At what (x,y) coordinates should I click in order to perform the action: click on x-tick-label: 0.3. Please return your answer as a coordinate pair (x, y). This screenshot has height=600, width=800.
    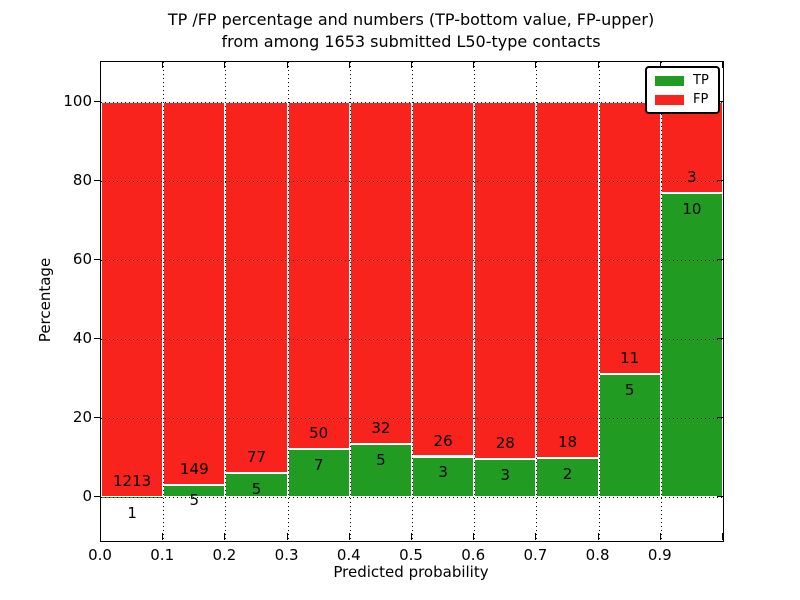
    Looking at the image, I should click on (286, 555).